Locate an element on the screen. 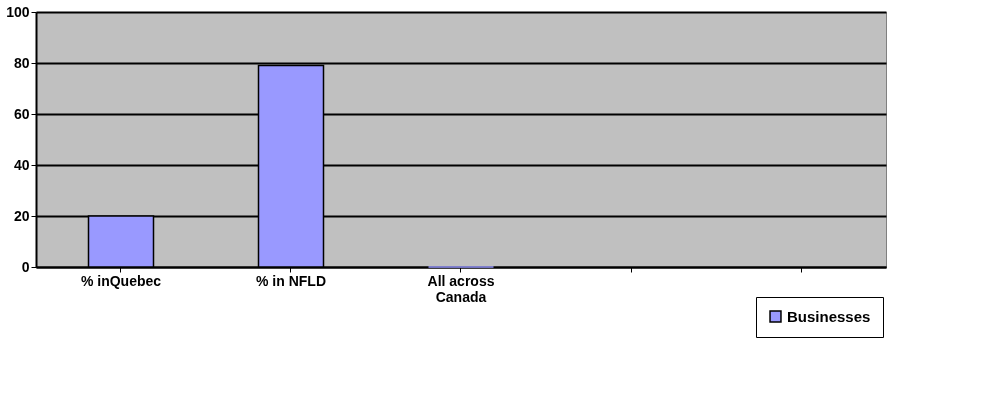 The height and width of the screenshot is (409, 1008). y-tick-label: 40 is located at coordinates (21, 164).